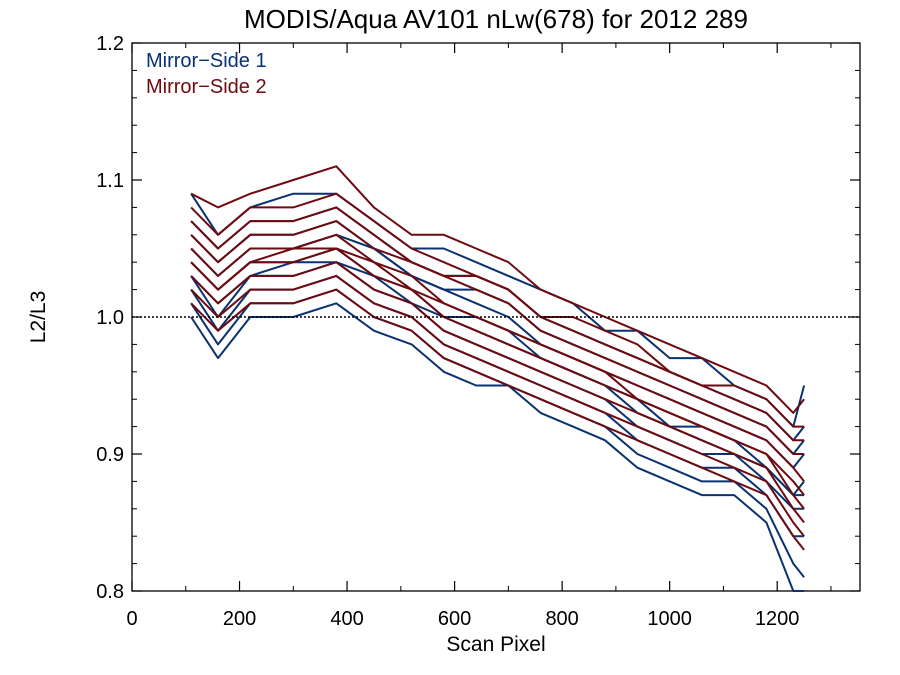 The image size is (900, 675). What do you see at coordinates (131, 619) in the screenshot?
I see `x-tick-label: 0` at bounding box center [131, 619].